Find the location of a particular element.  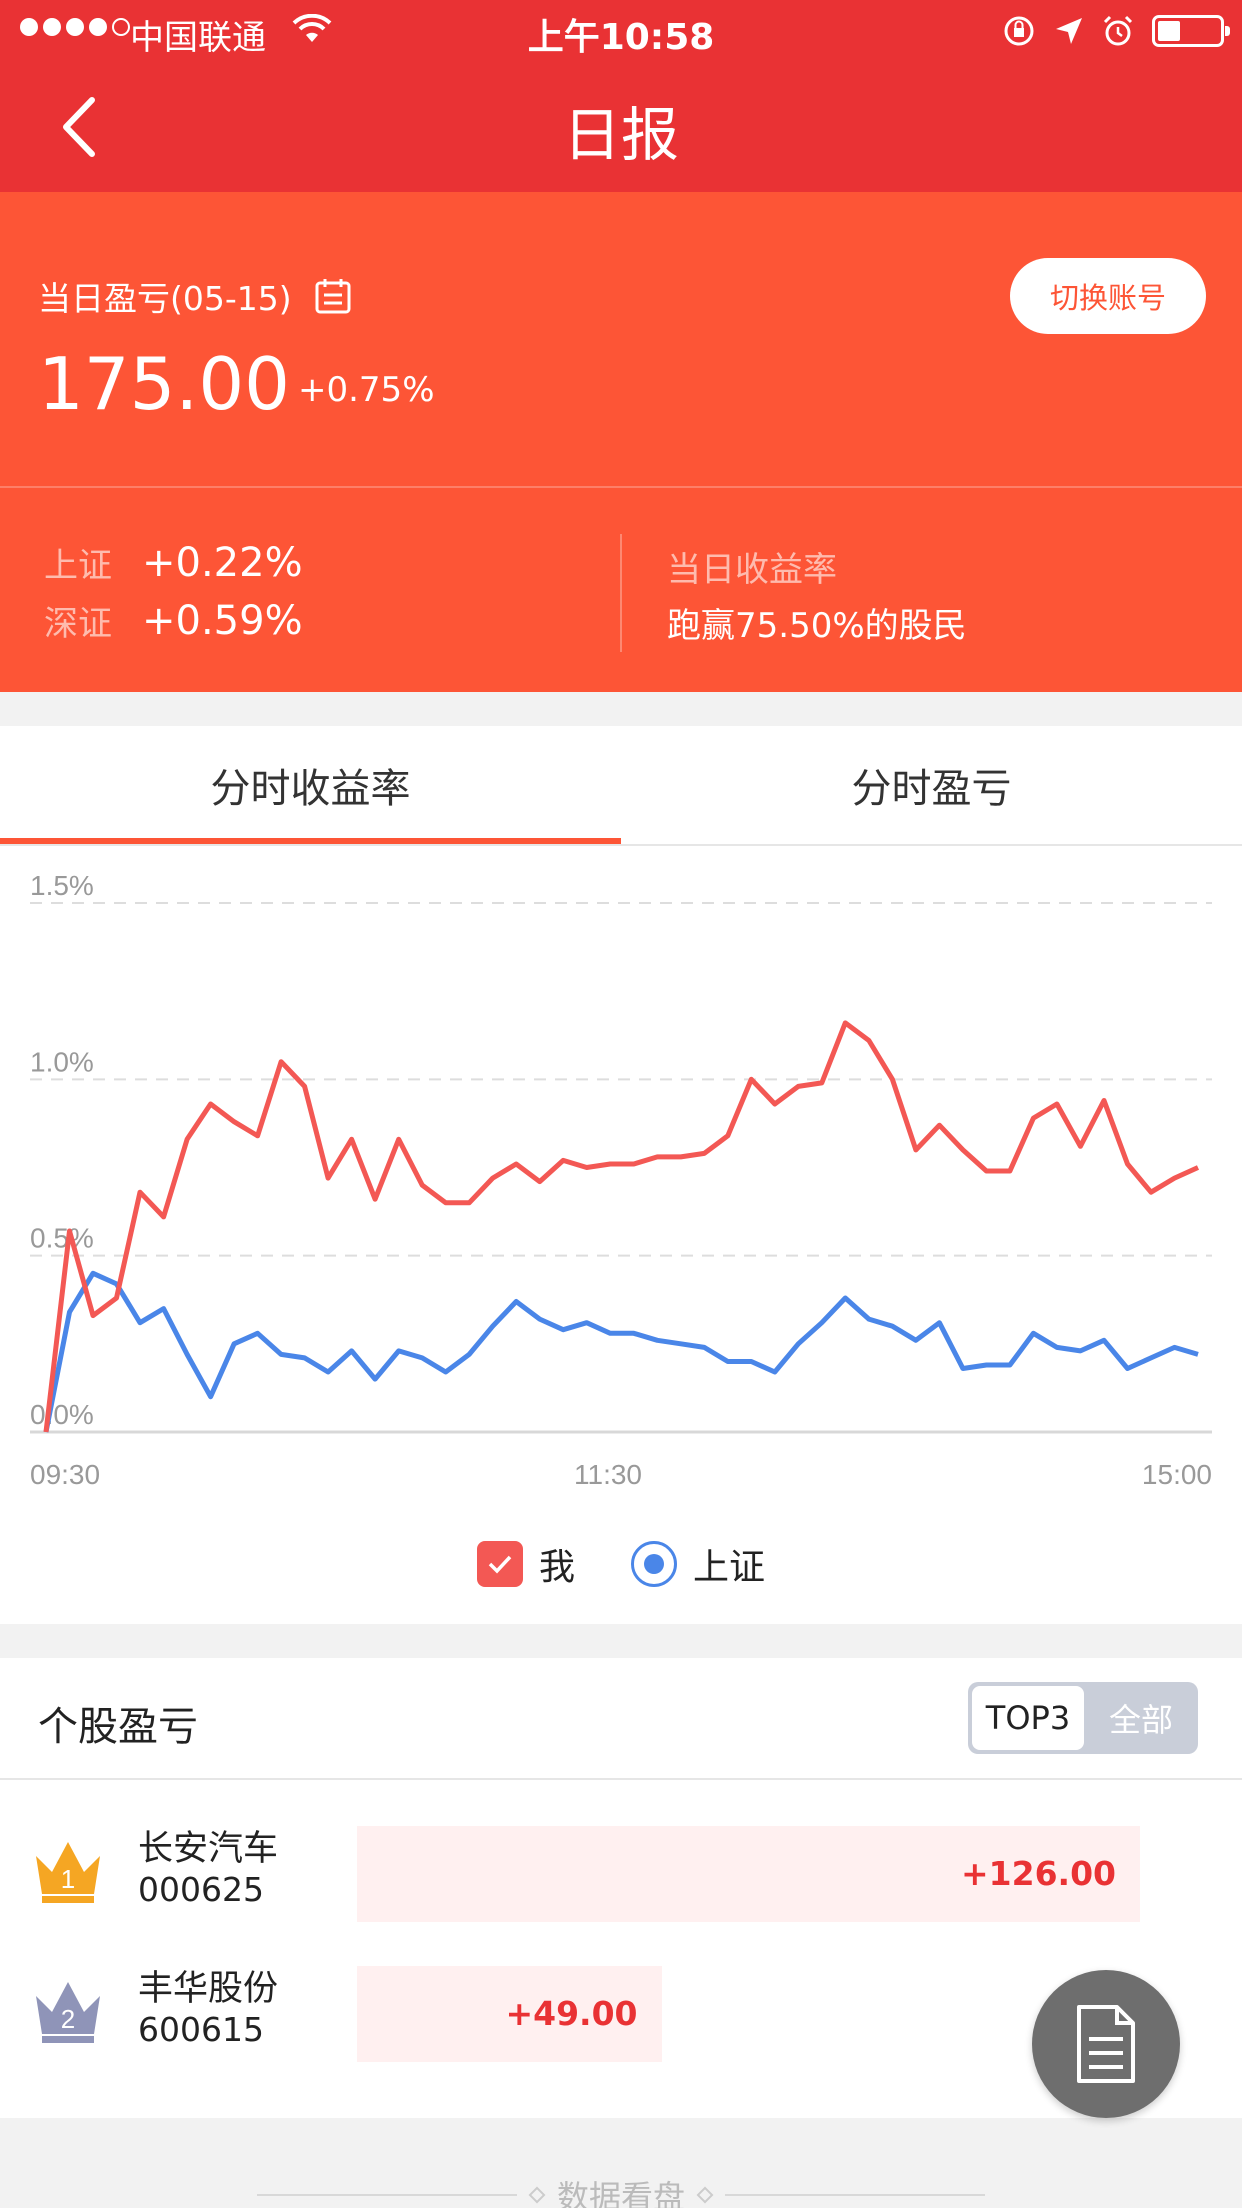

footer-section-label: 数据看盘 is located at coordinates (621, 2190).